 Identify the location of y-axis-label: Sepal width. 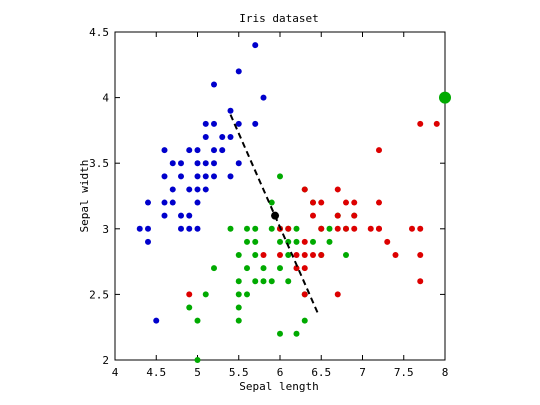
(84, 196).